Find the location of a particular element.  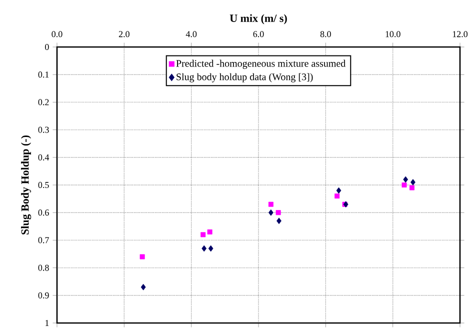

x-tick-label: 2.0 is located at coordinates (124, 34).